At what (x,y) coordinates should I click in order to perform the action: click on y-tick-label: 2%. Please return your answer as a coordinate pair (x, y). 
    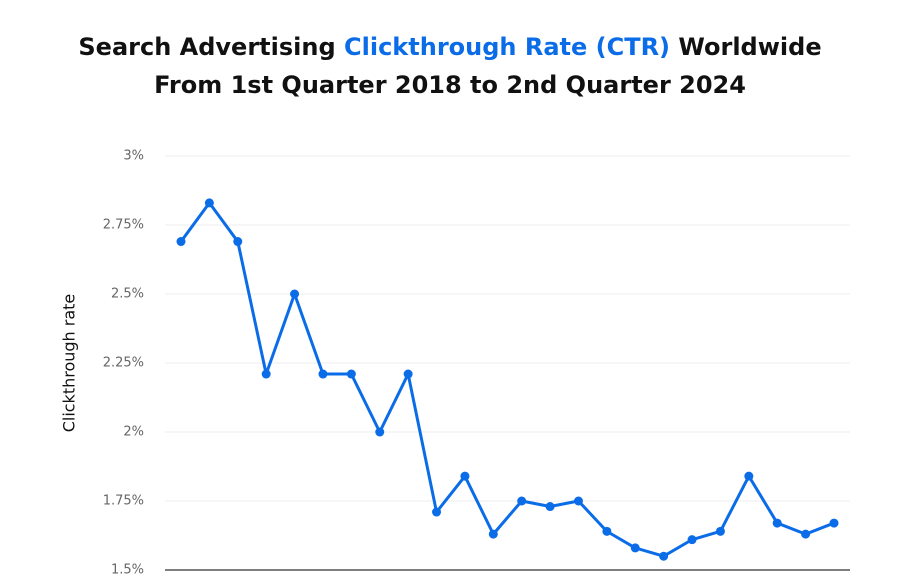
    Looking at the image, I should click on (133, 432).